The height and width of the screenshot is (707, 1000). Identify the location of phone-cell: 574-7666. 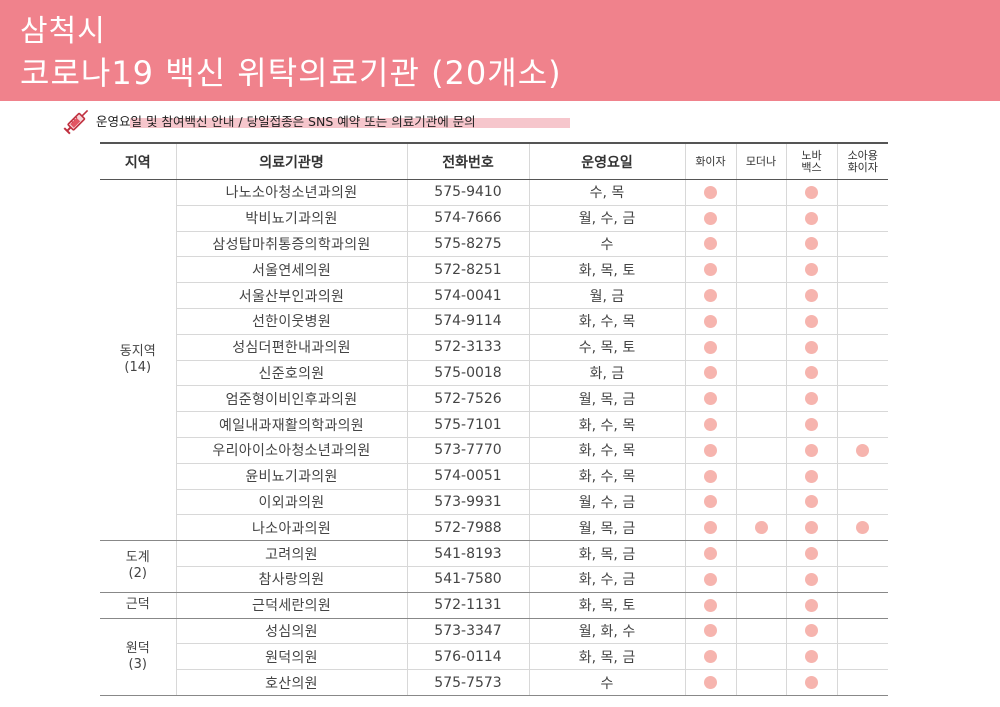
(467, 218).